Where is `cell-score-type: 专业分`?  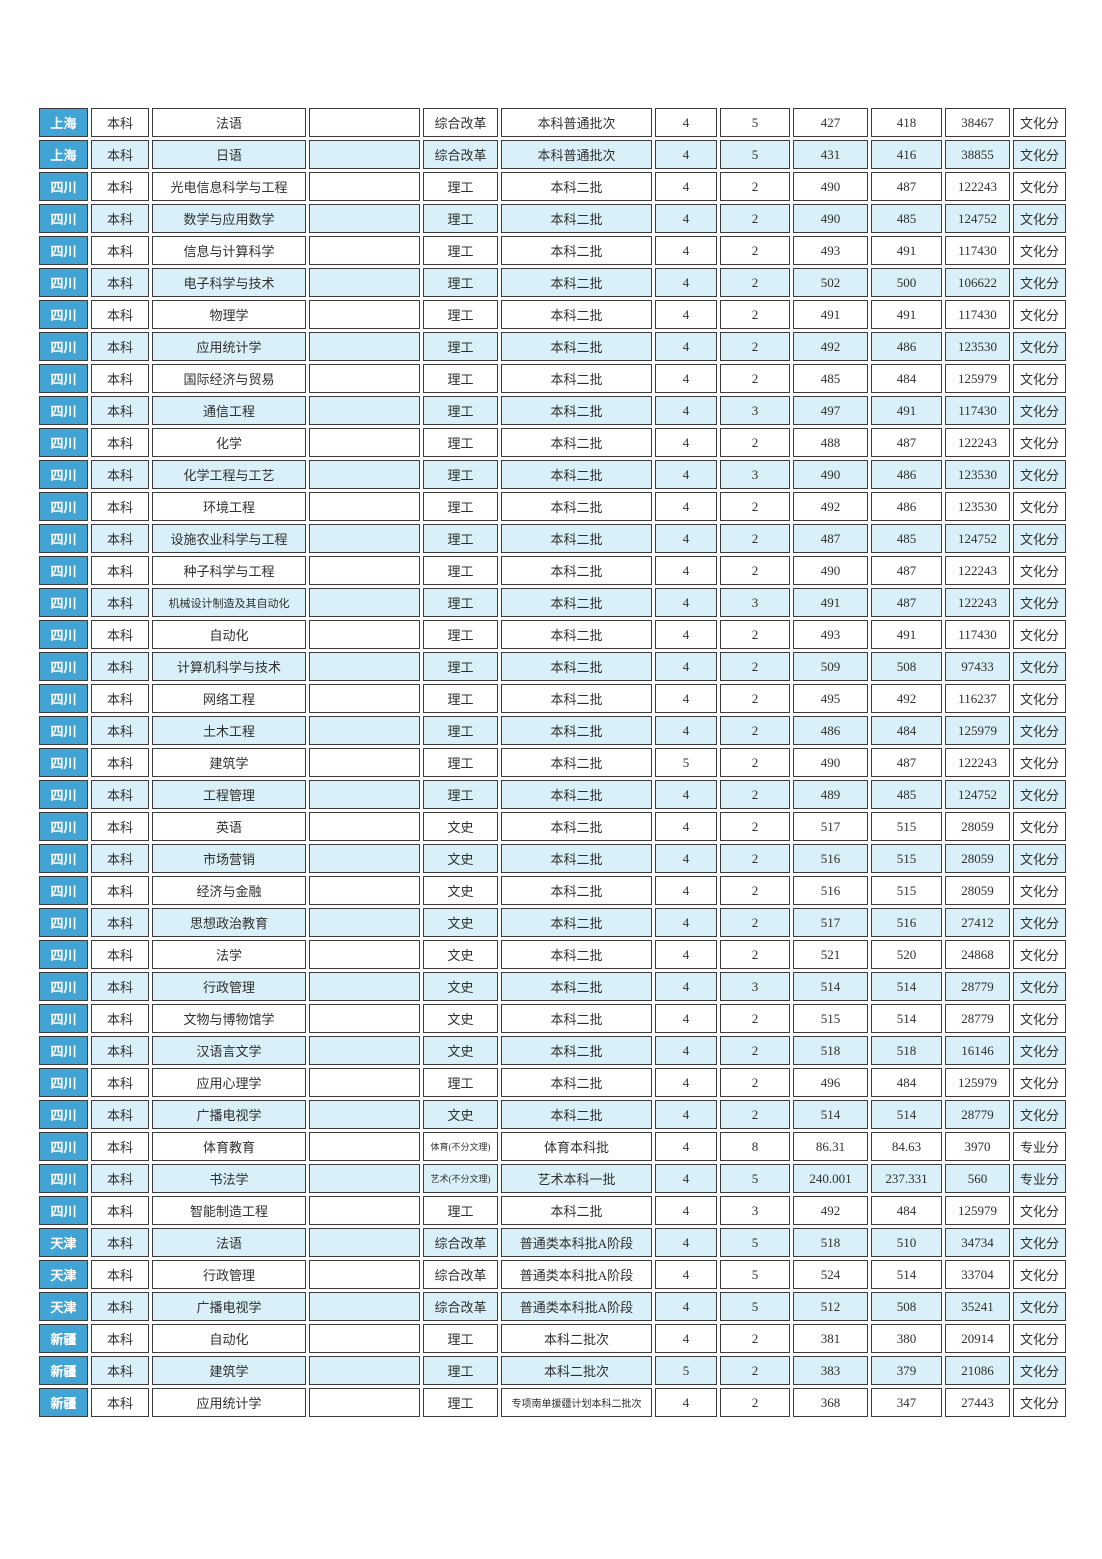
cell-score-type: 专业分 is located at coordinates (1039, 1146).